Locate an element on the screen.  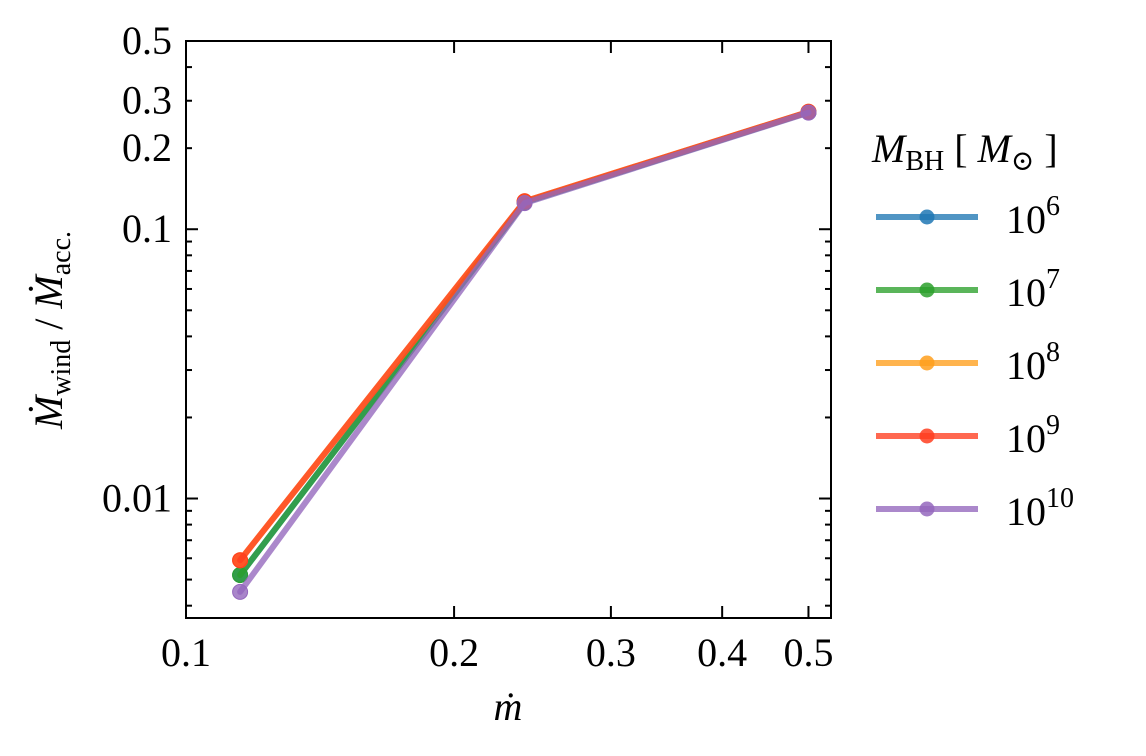
y-tick-label-3: 0.3 is located at coordinates (147, 100).